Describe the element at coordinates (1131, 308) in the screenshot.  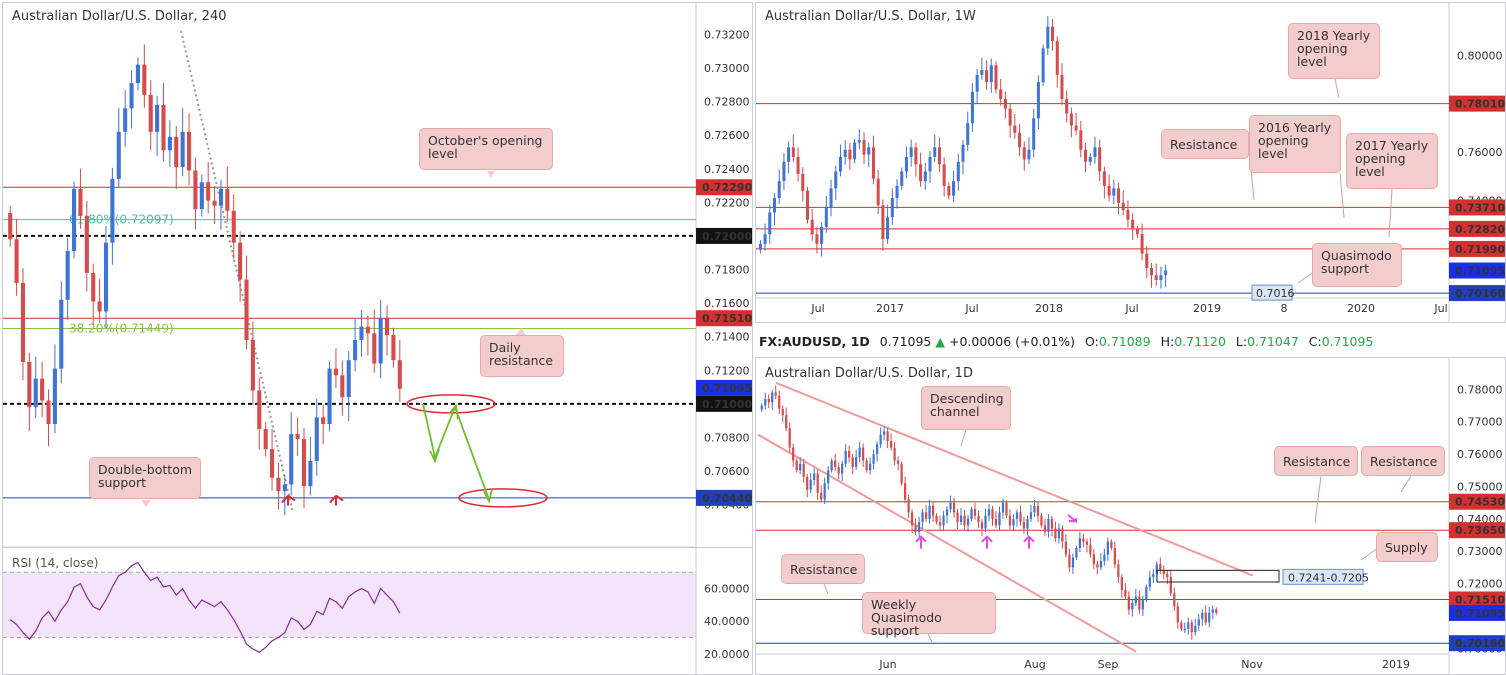
I see `weekly-x-tick: Jul` at that location.